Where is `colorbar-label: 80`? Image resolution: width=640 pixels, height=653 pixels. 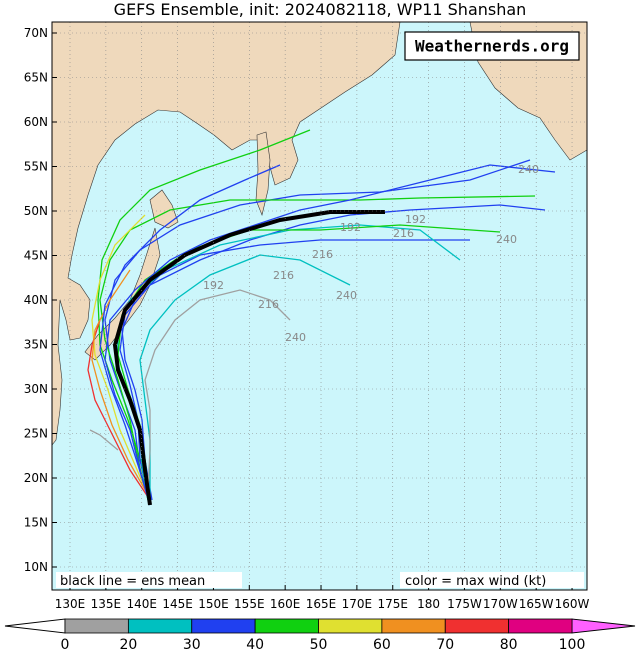
colorbar-label: 80 is located at coordinates (509, 645).